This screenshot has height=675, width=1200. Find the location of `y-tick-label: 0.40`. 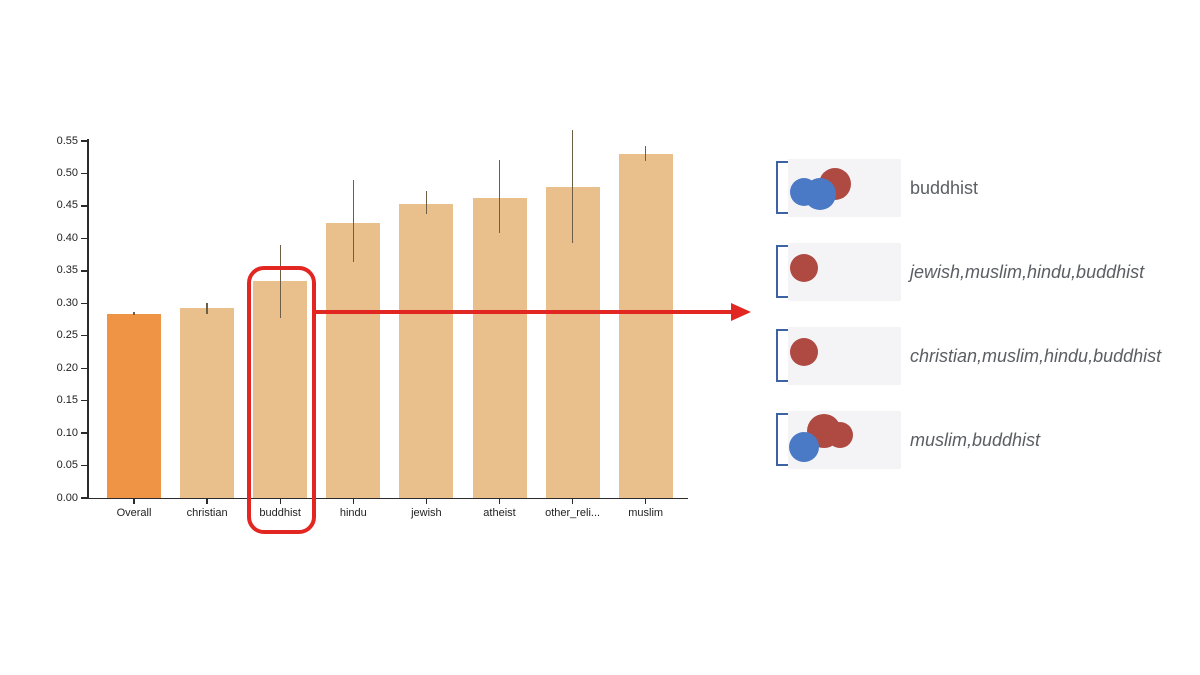

y-tick-label: 0.40 is located at coordinates (67, 237).